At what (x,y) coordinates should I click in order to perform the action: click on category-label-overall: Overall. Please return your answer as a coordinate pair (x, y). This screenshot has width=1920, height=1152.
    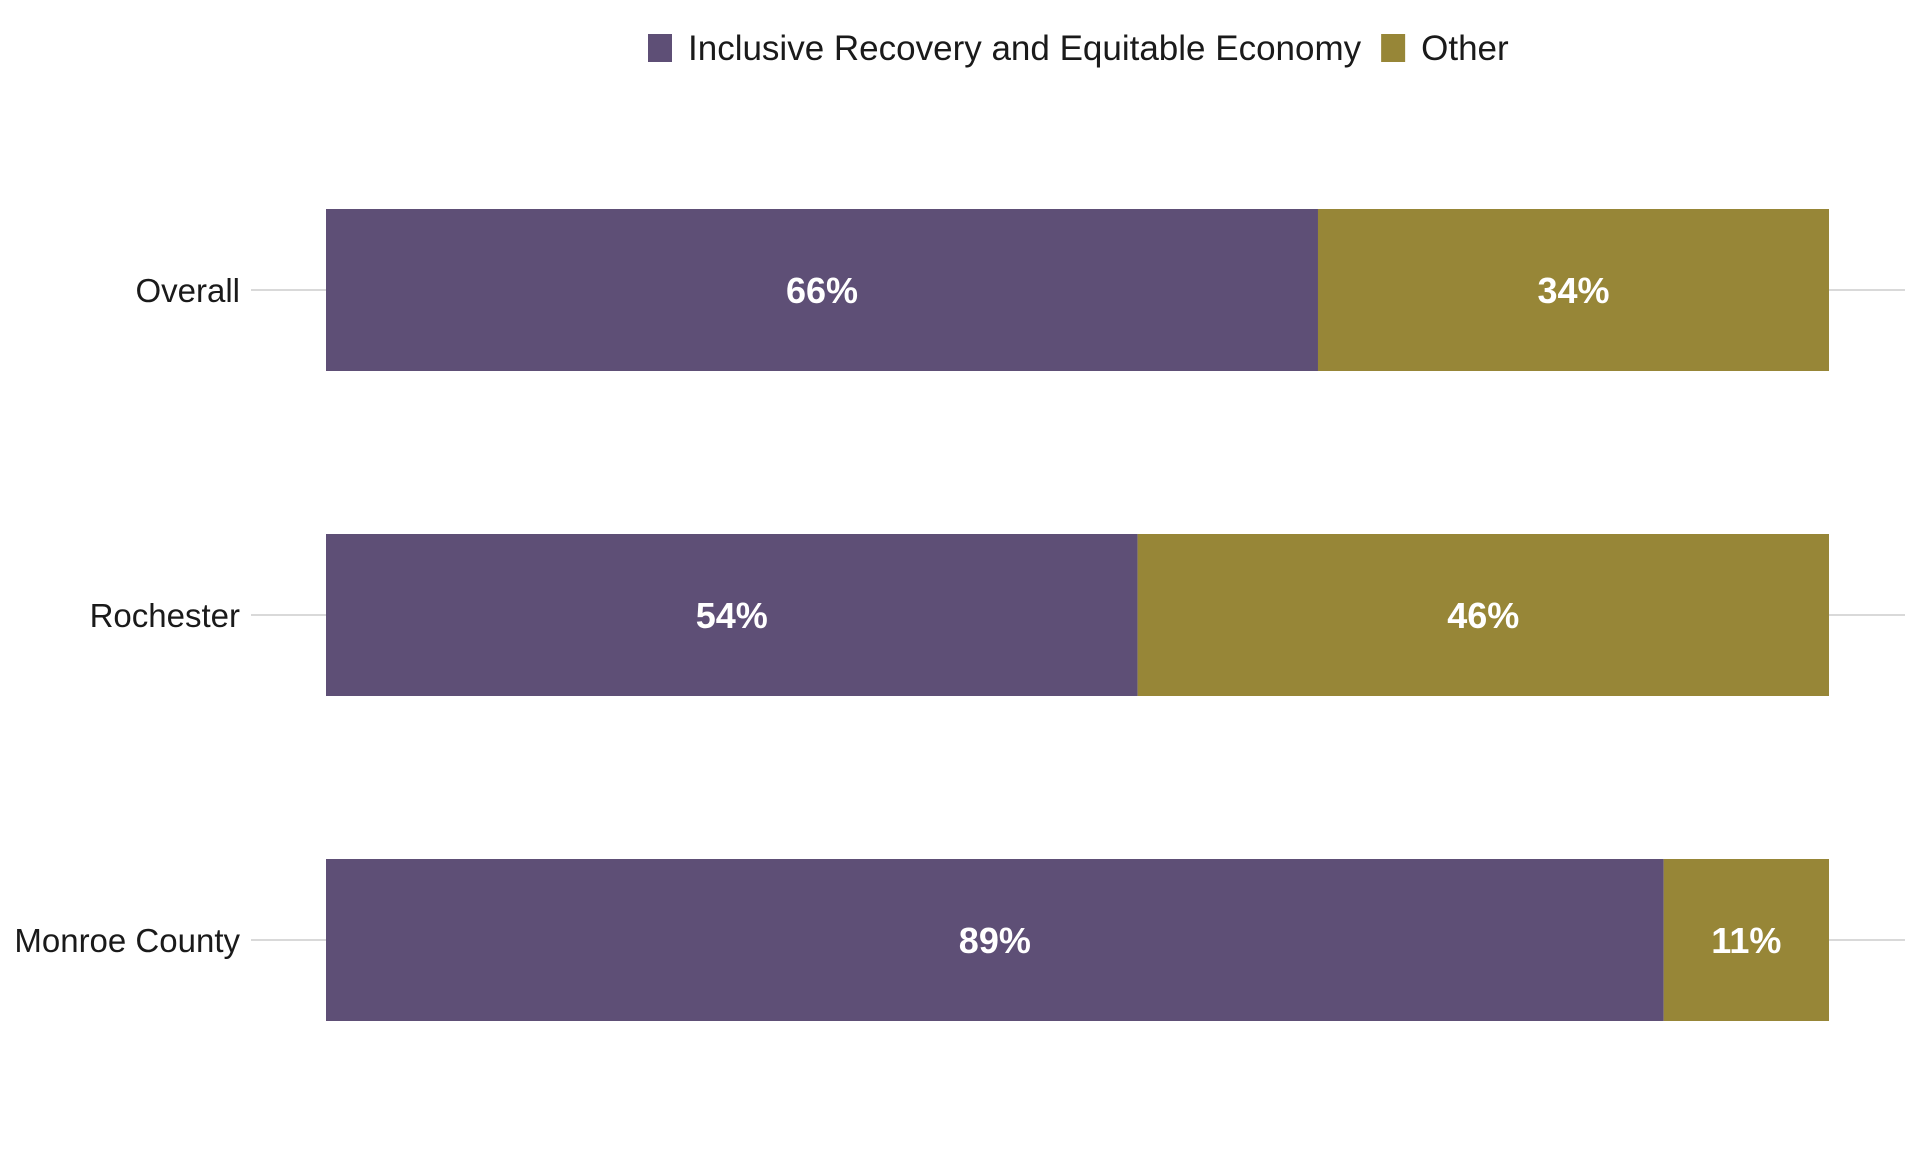
    Looking at the image, I should click on (187, 290).